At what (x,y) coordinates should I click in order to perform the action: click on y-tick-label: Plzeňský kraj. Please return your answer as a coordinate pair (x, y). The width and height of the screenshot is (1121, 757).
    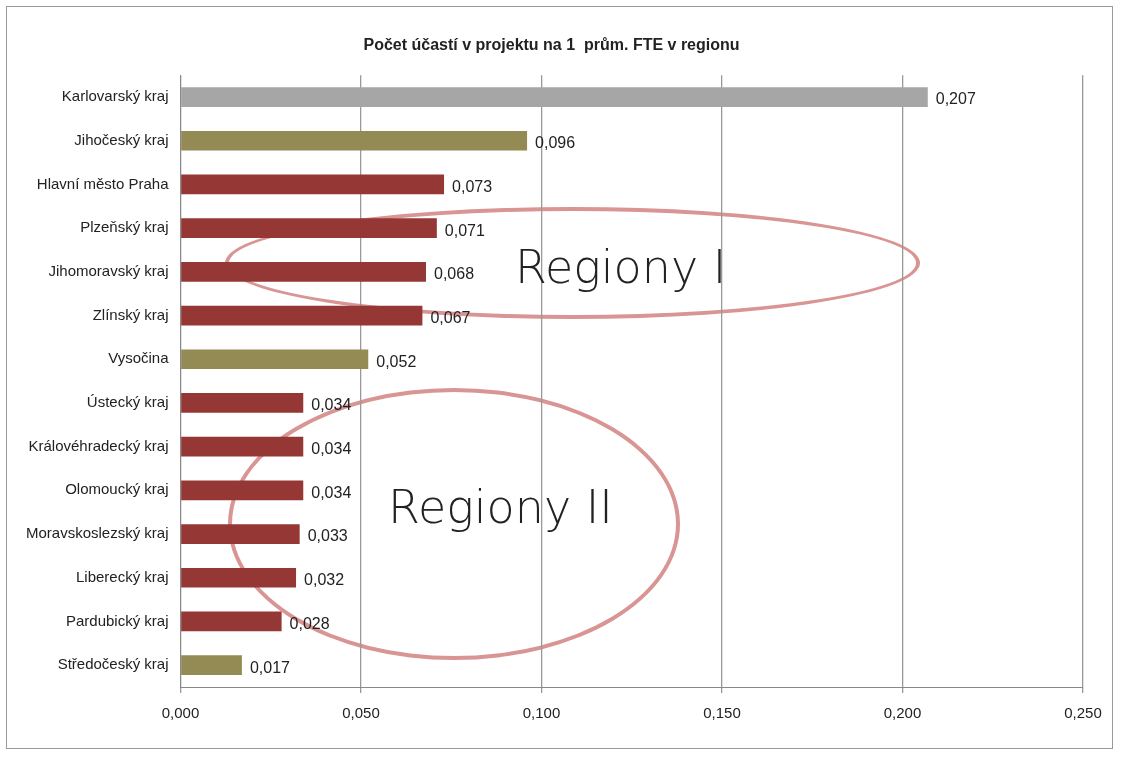
    Looking at the image, I should click on (124, 227).